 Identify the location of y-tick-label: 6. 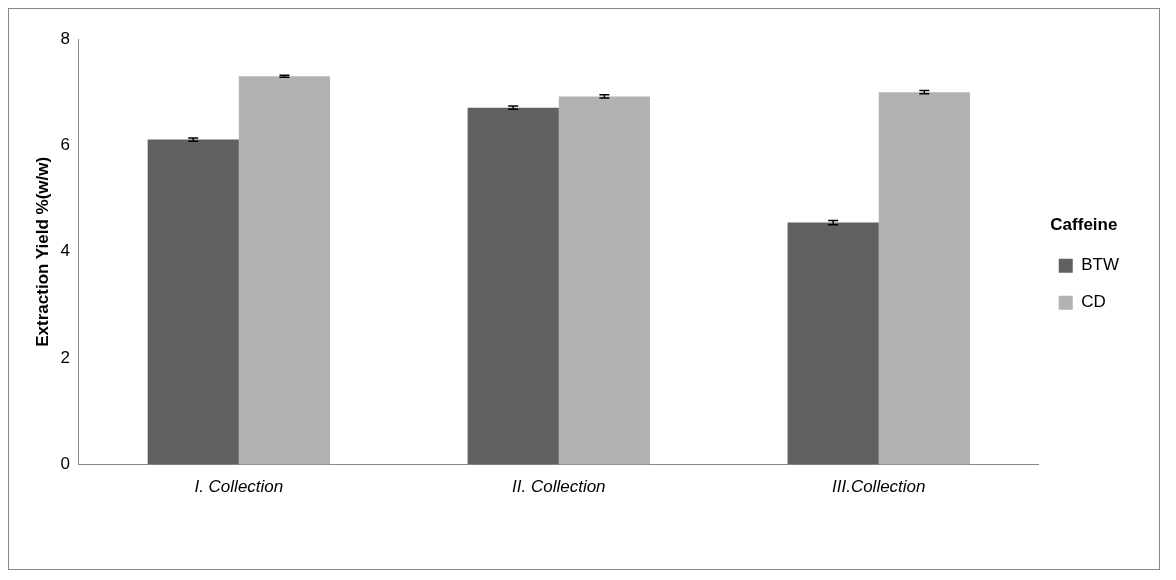
(65, 145).